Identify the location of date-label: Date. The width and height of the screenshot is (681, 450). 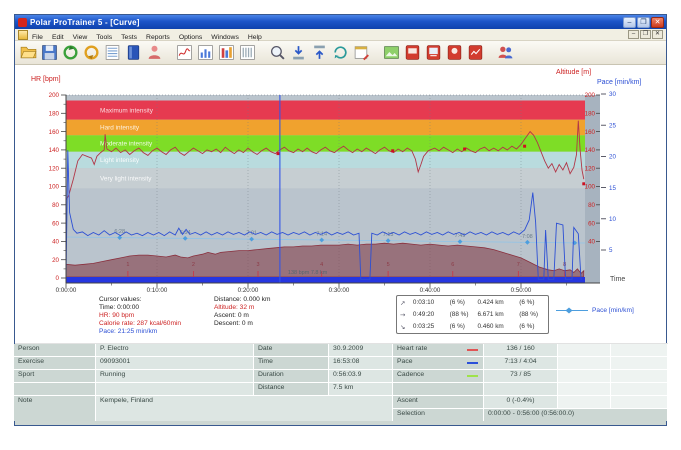
(291, 350).